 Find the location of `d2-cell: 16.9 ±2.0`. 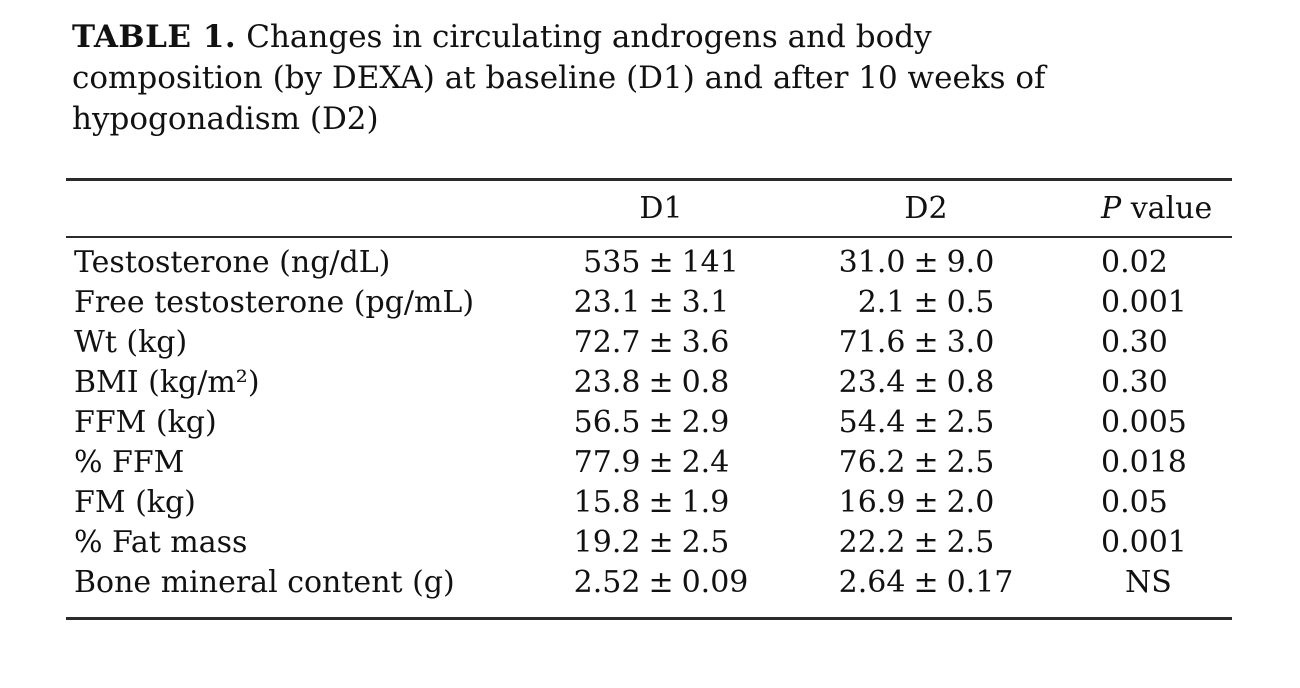

d2-cell: 16.9 ±2.0 is located at coordinates (926, 503).